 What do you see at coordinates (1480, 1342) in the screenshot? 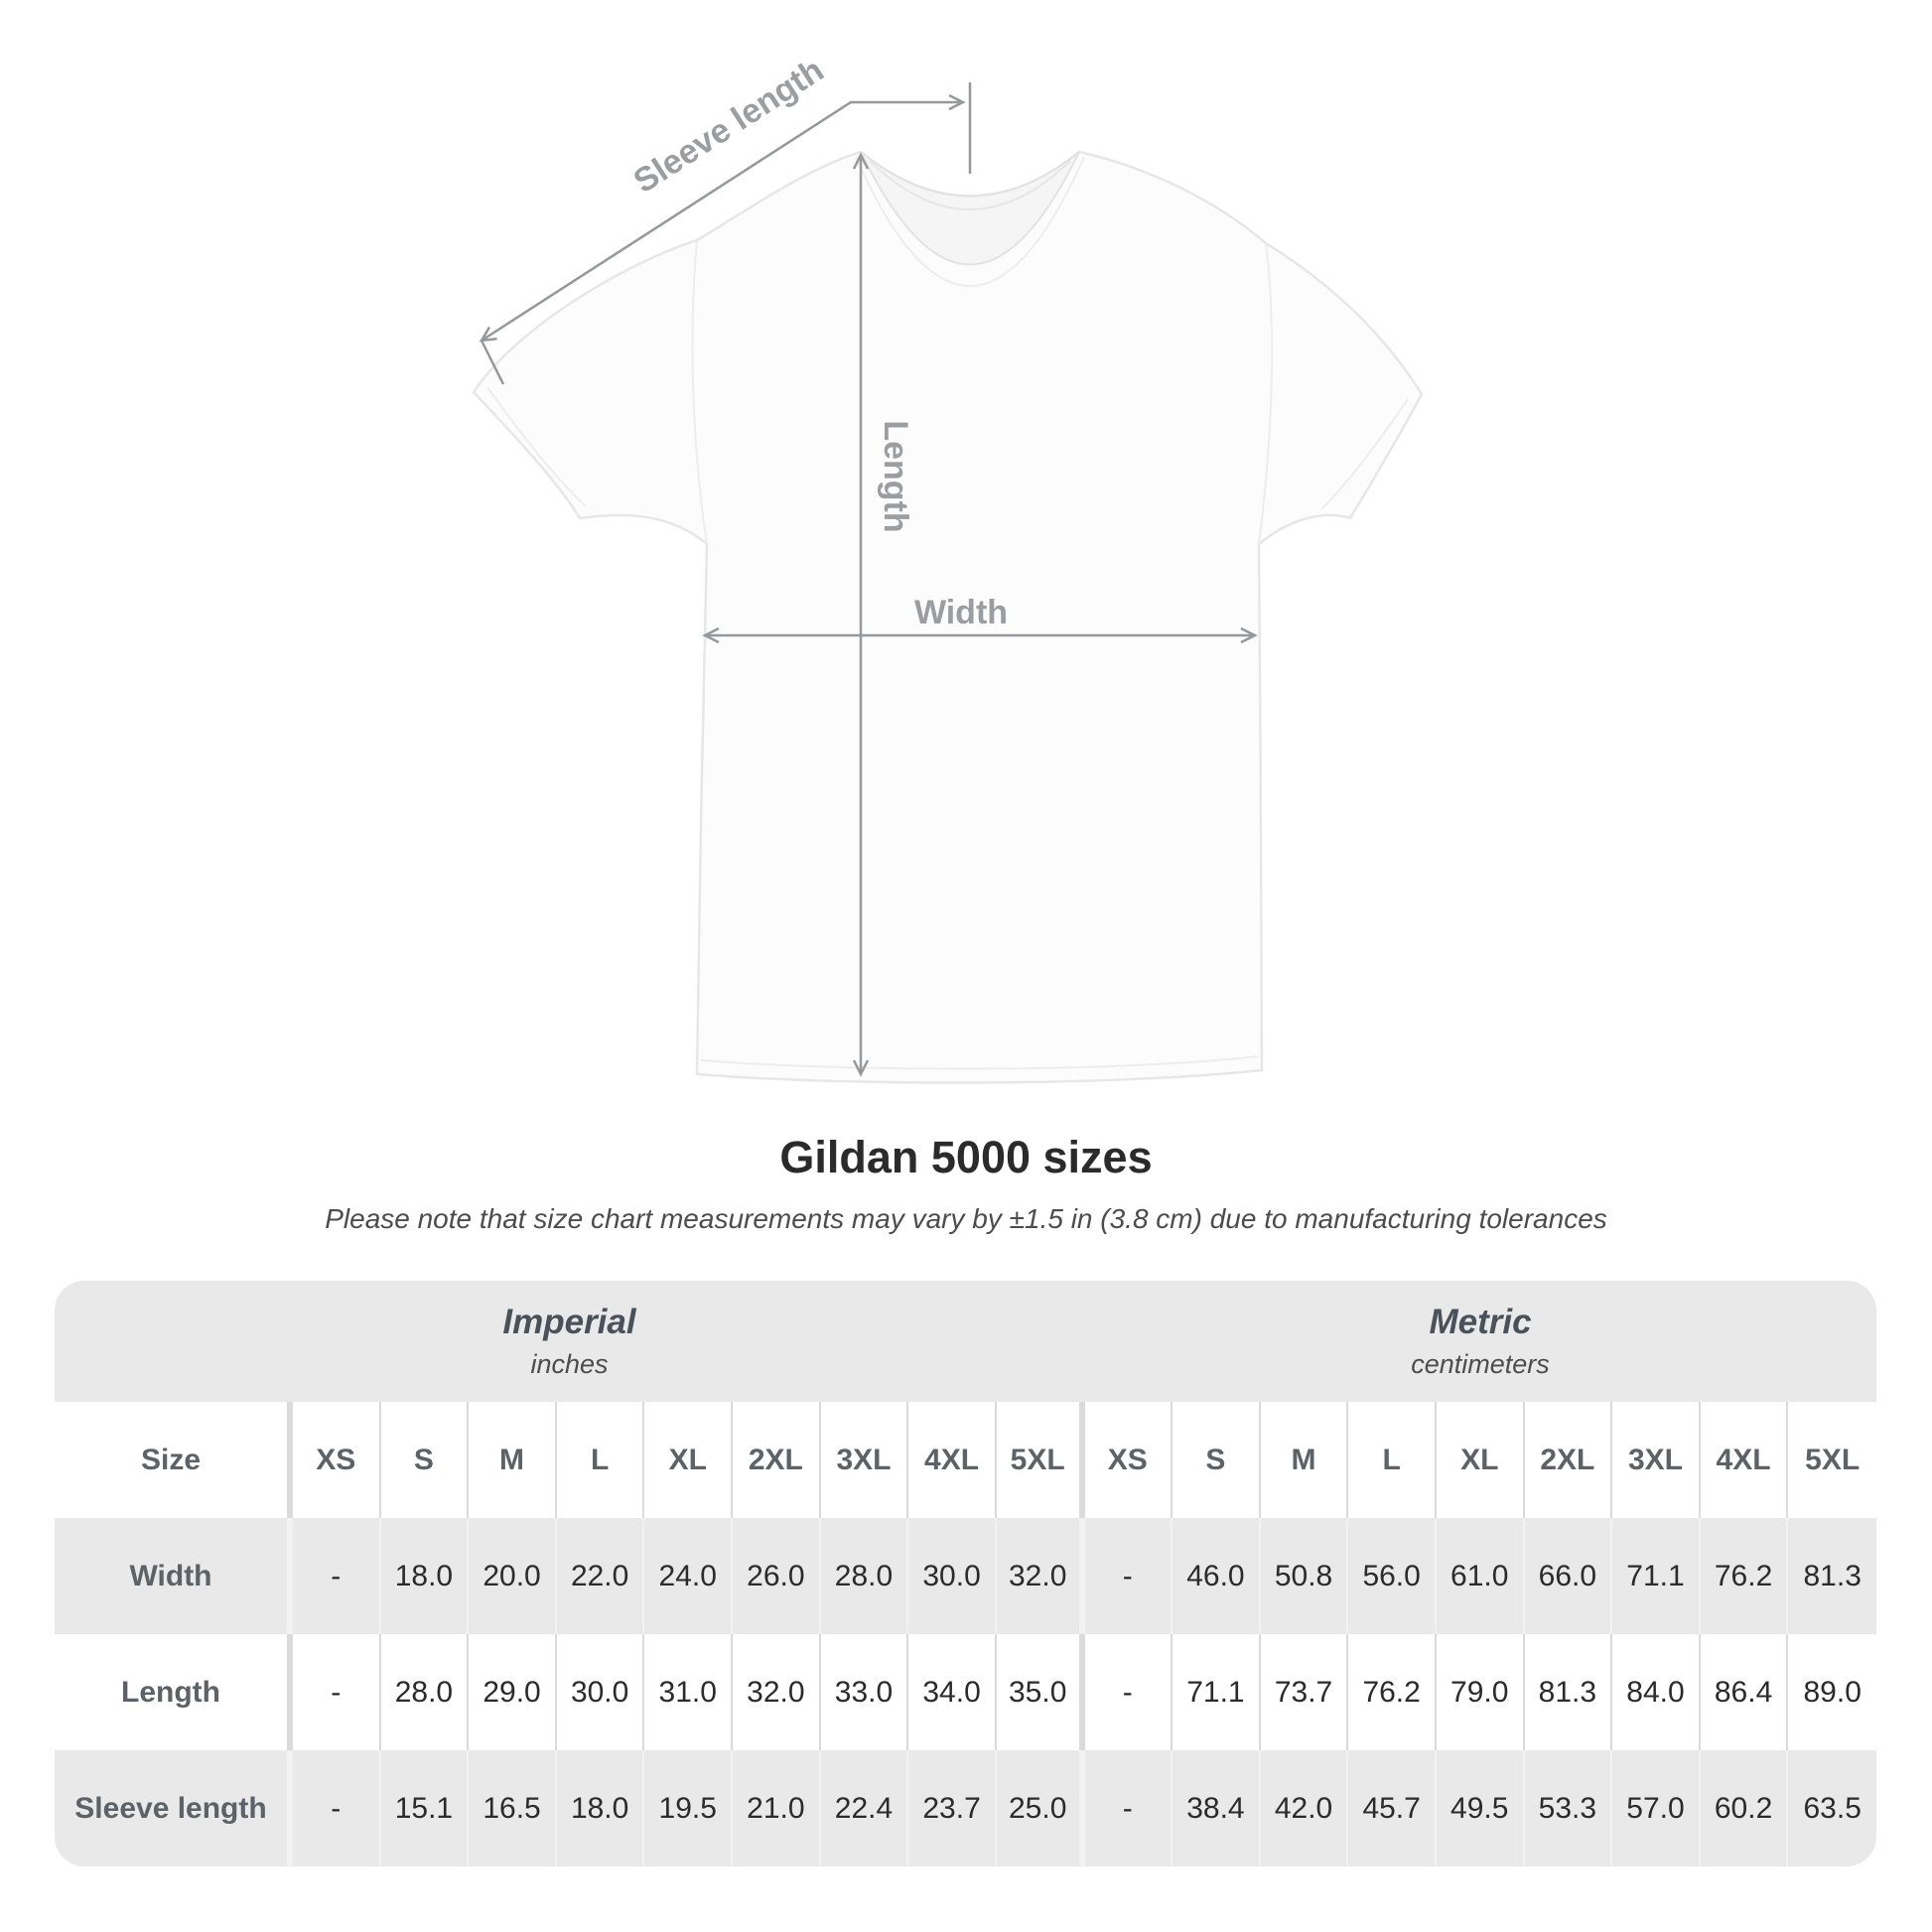
I see `metric-header: Metric centimeters` at bounding box center [1480, 1342].